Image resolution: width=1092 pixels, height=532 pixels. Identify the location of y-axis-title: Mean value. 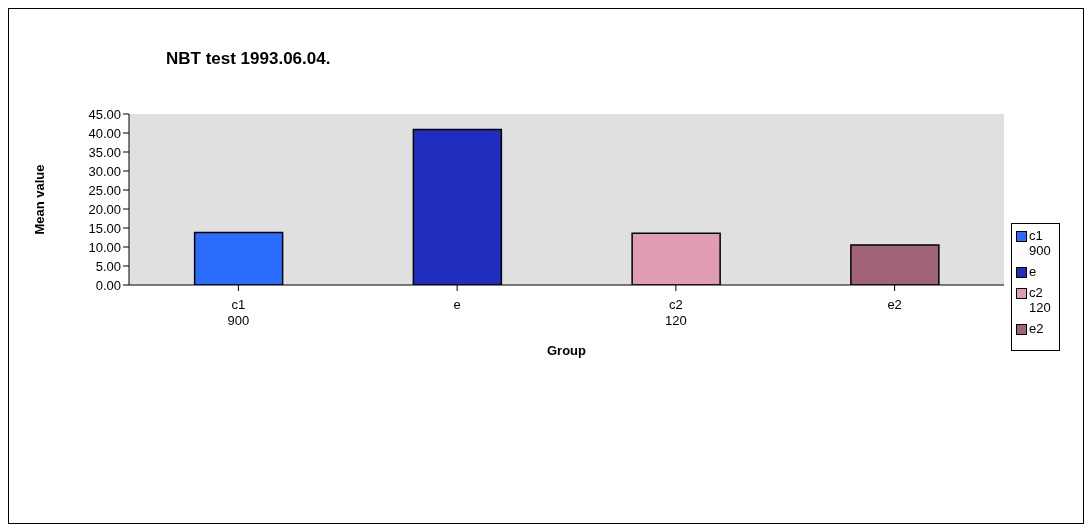
(39, 199).